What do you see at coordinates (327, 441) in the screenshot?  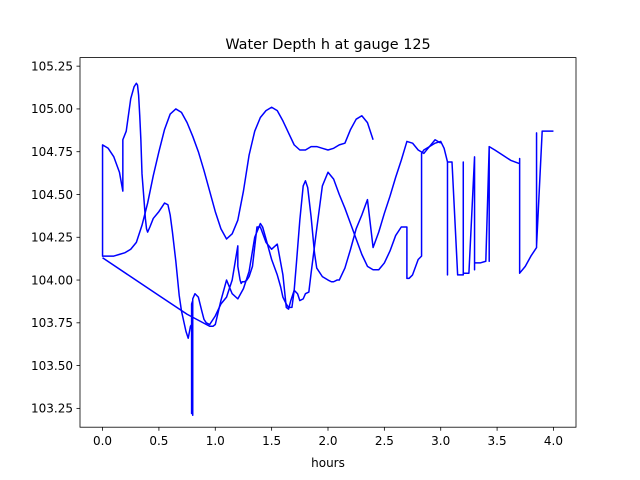 I see `x-tick-label: 2.0` at bounding box center [327, 441].